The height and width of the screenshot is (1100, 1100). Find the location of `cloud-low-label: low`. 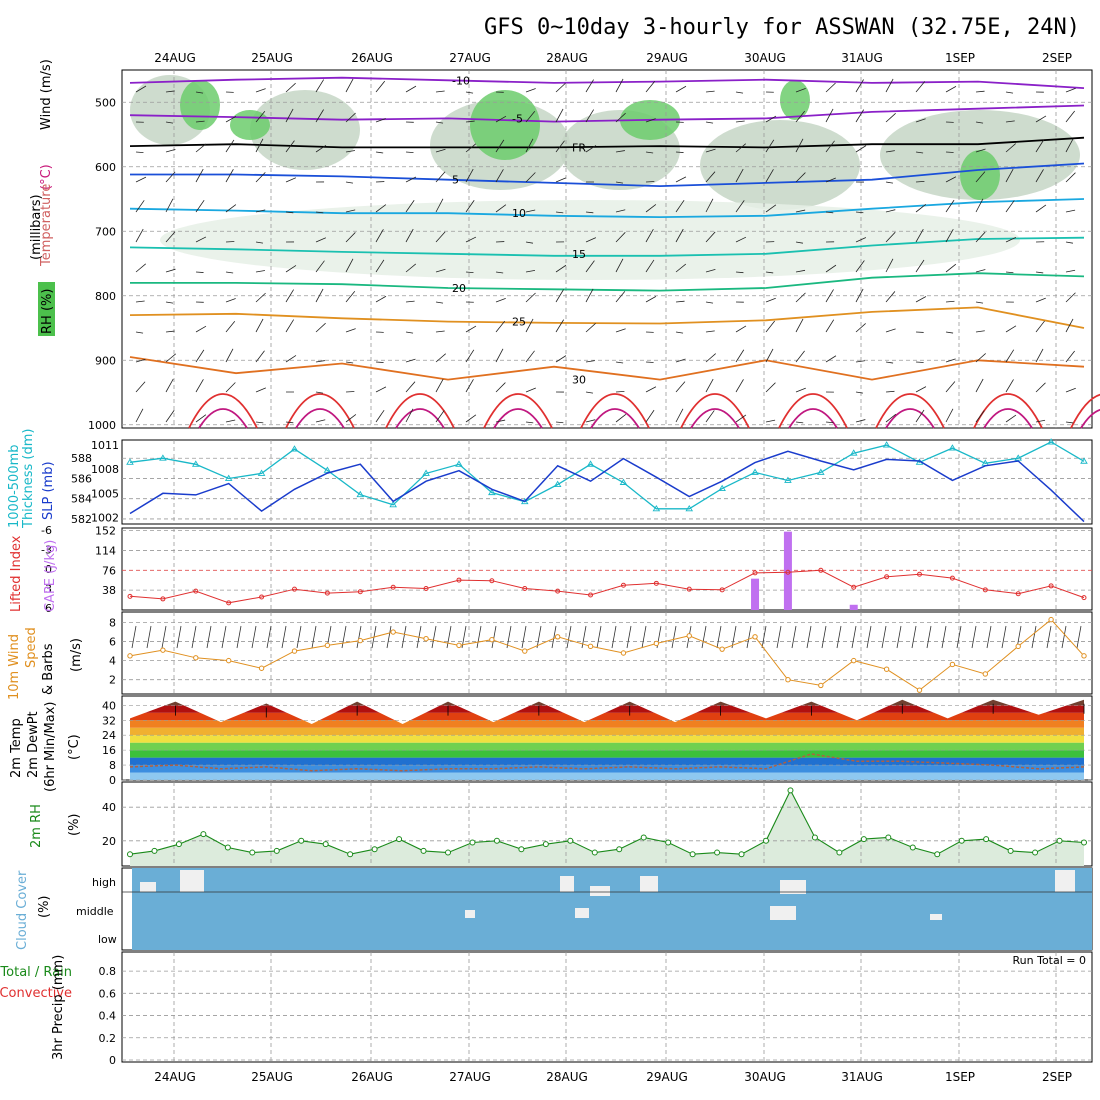

cloud-low-label: low is located at coordinates (107, 939).